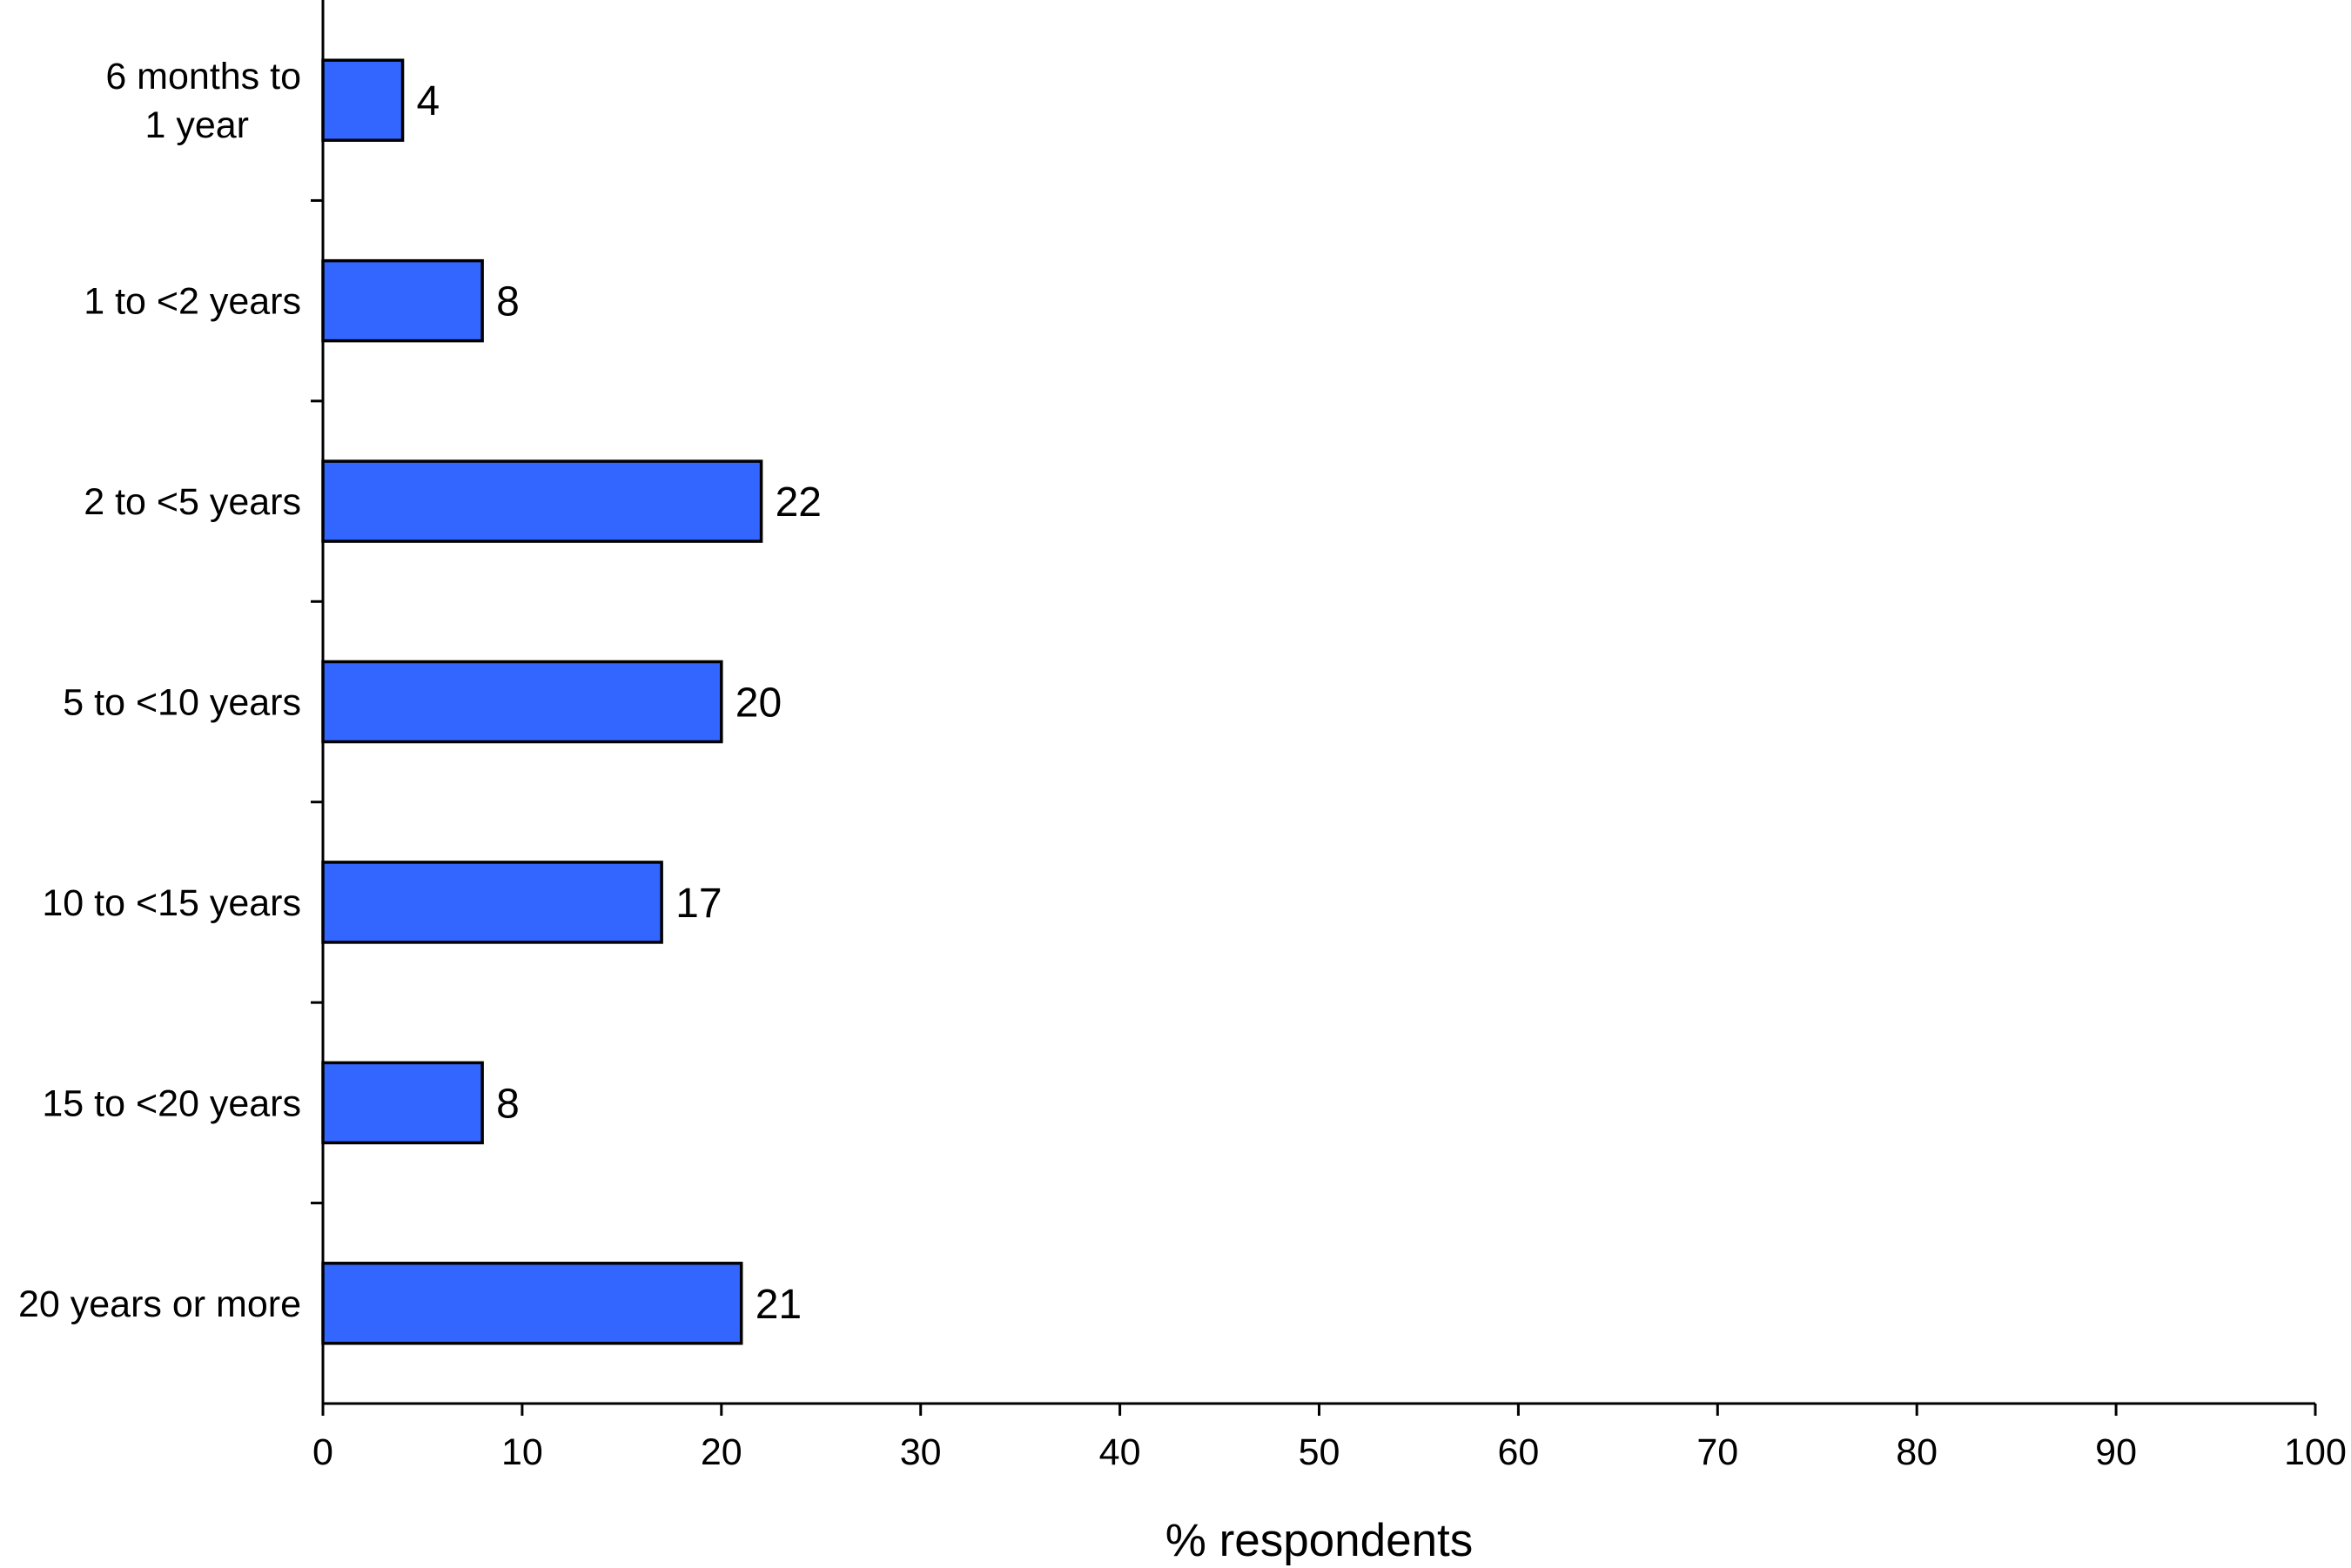  Describe the element at coordinates (203, 76) in the screenshot. I see `category-label-line: 6 months to` at that location.